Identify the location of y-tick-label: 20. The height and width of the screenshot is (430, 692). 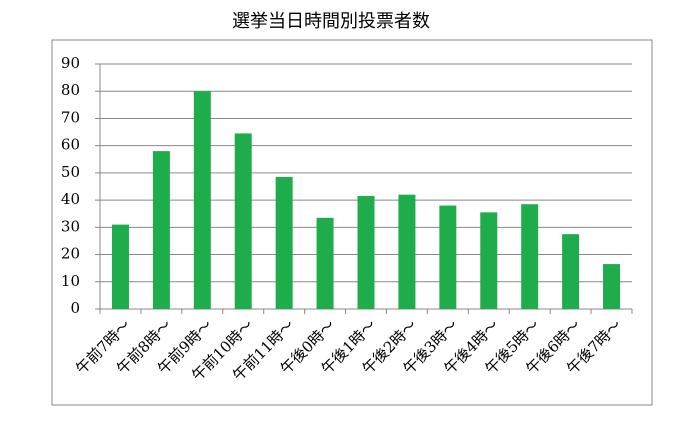
(70, 254).